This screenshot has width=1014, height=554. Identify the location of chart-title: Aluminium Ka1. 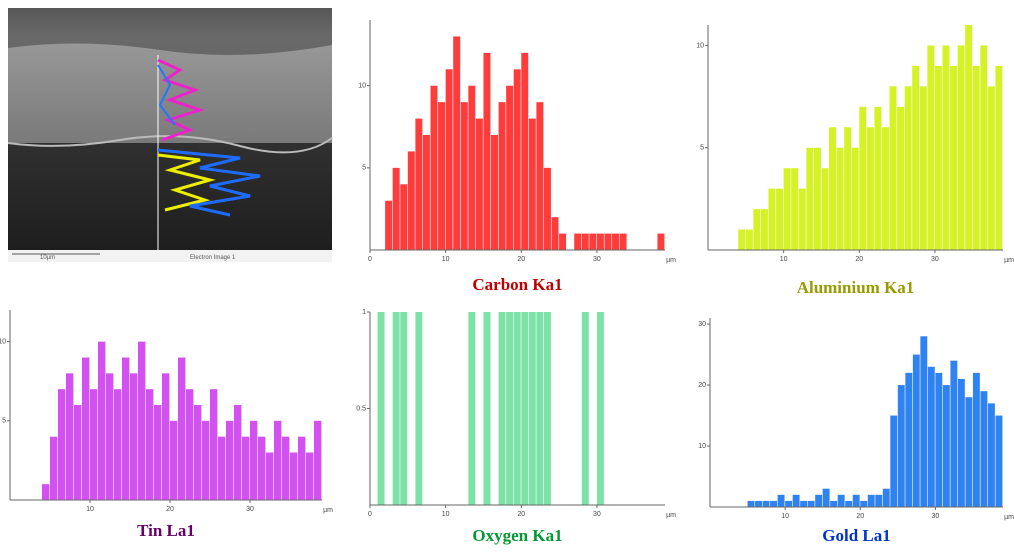
(856, 287).